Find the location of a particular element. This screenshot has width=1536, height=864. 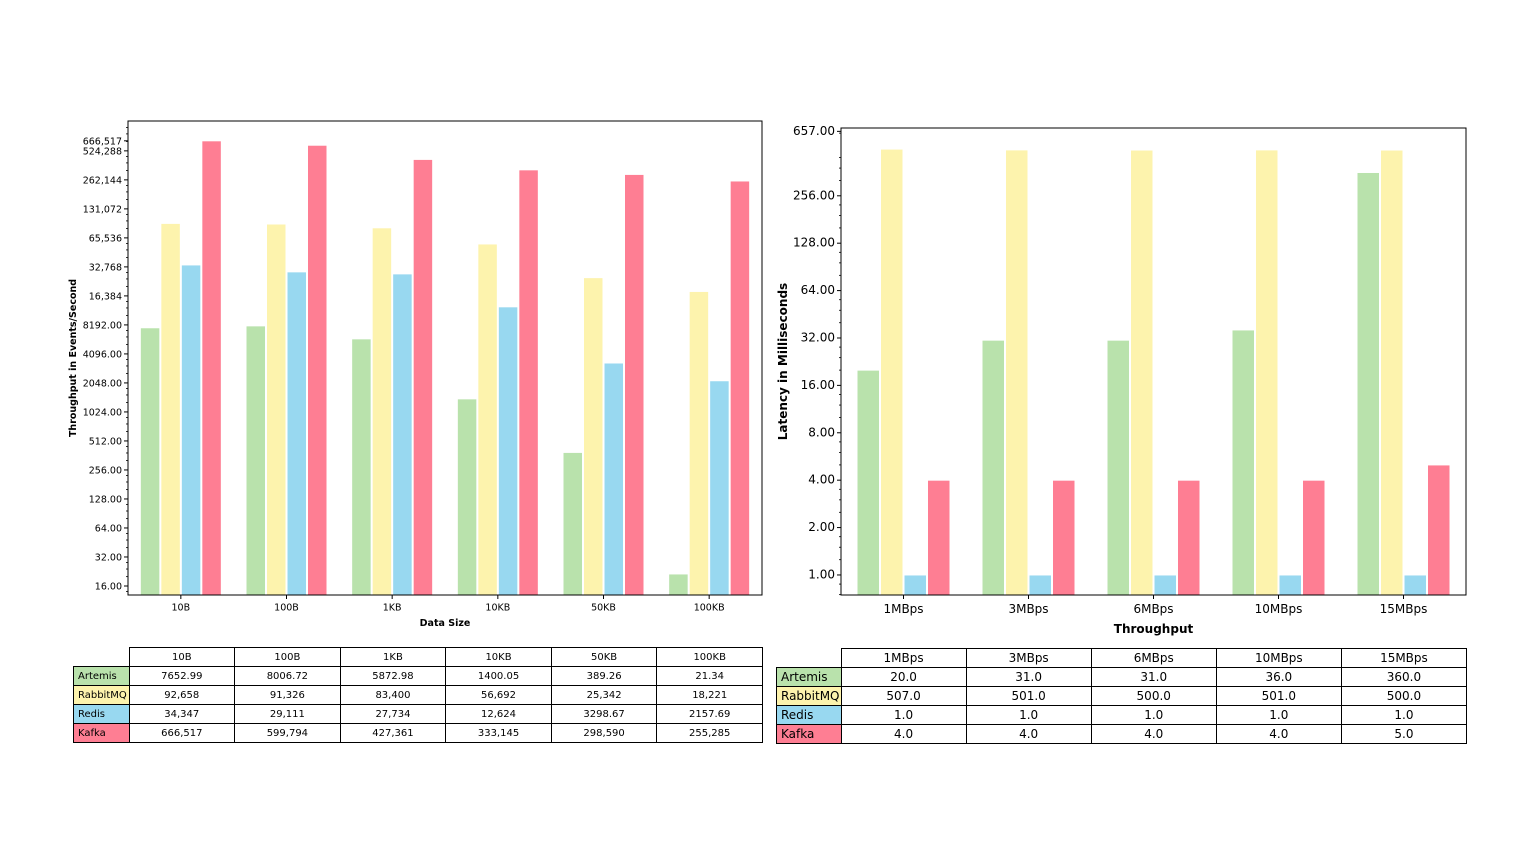

table-cell: 501.0 is located at coordinates (1278, 696).